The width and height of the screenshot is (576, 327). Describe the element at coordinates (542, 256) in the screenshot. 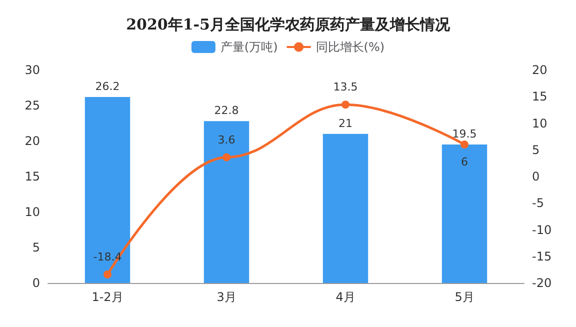

I see `y2-tick-label: -15` at that location.